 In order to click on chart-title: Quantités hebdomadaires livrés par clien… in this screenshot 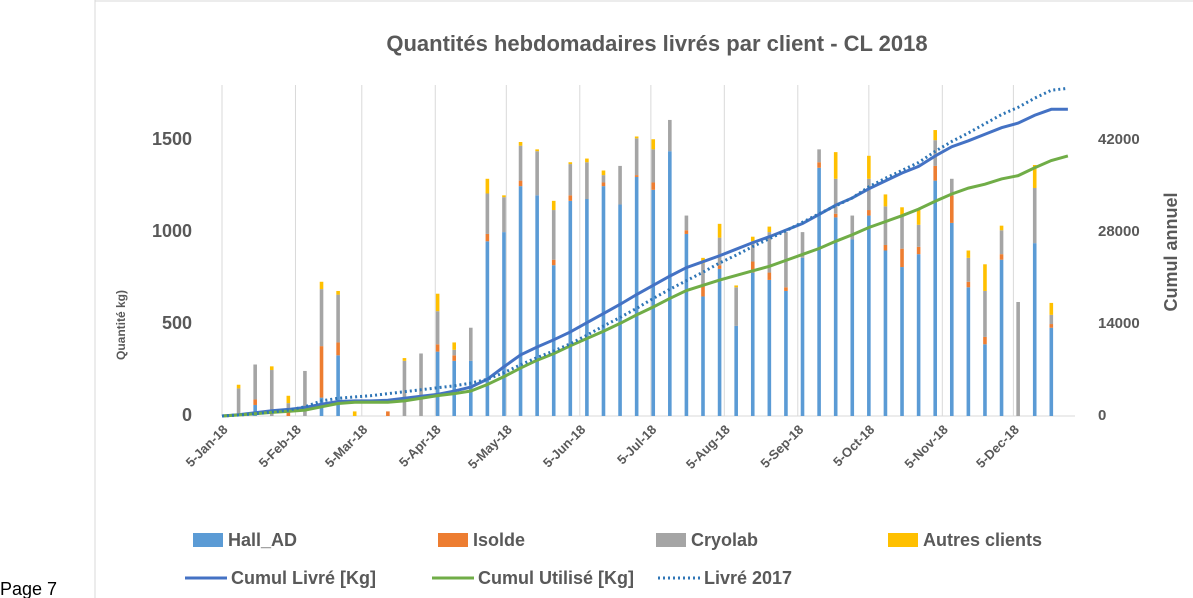, I will do `click(656, 43)`.